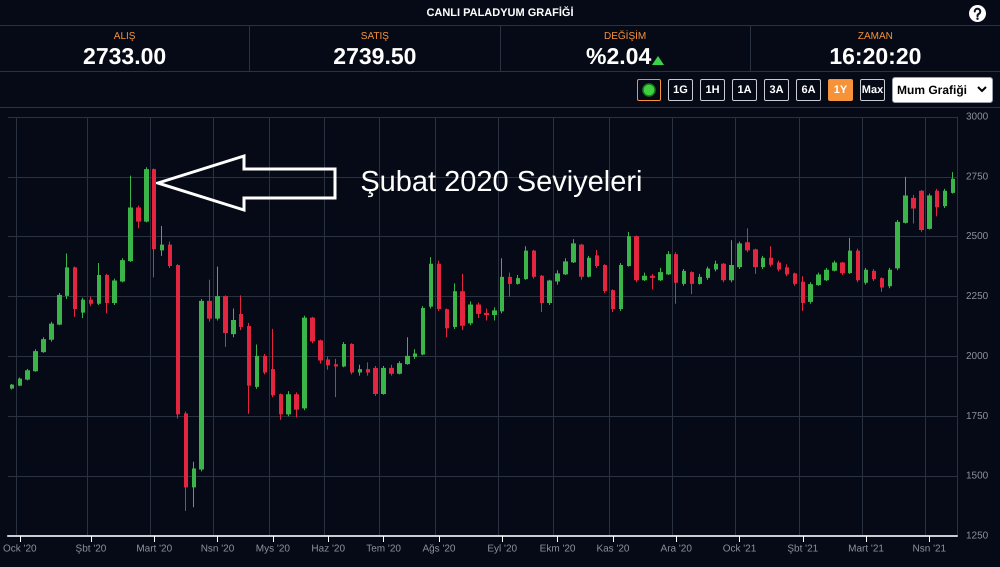 This screenshot has height=567, width=1000. Describe the element at coordinates (739, 549) in the screenshot. I see `x-tick-label: Ock '21` at that location.